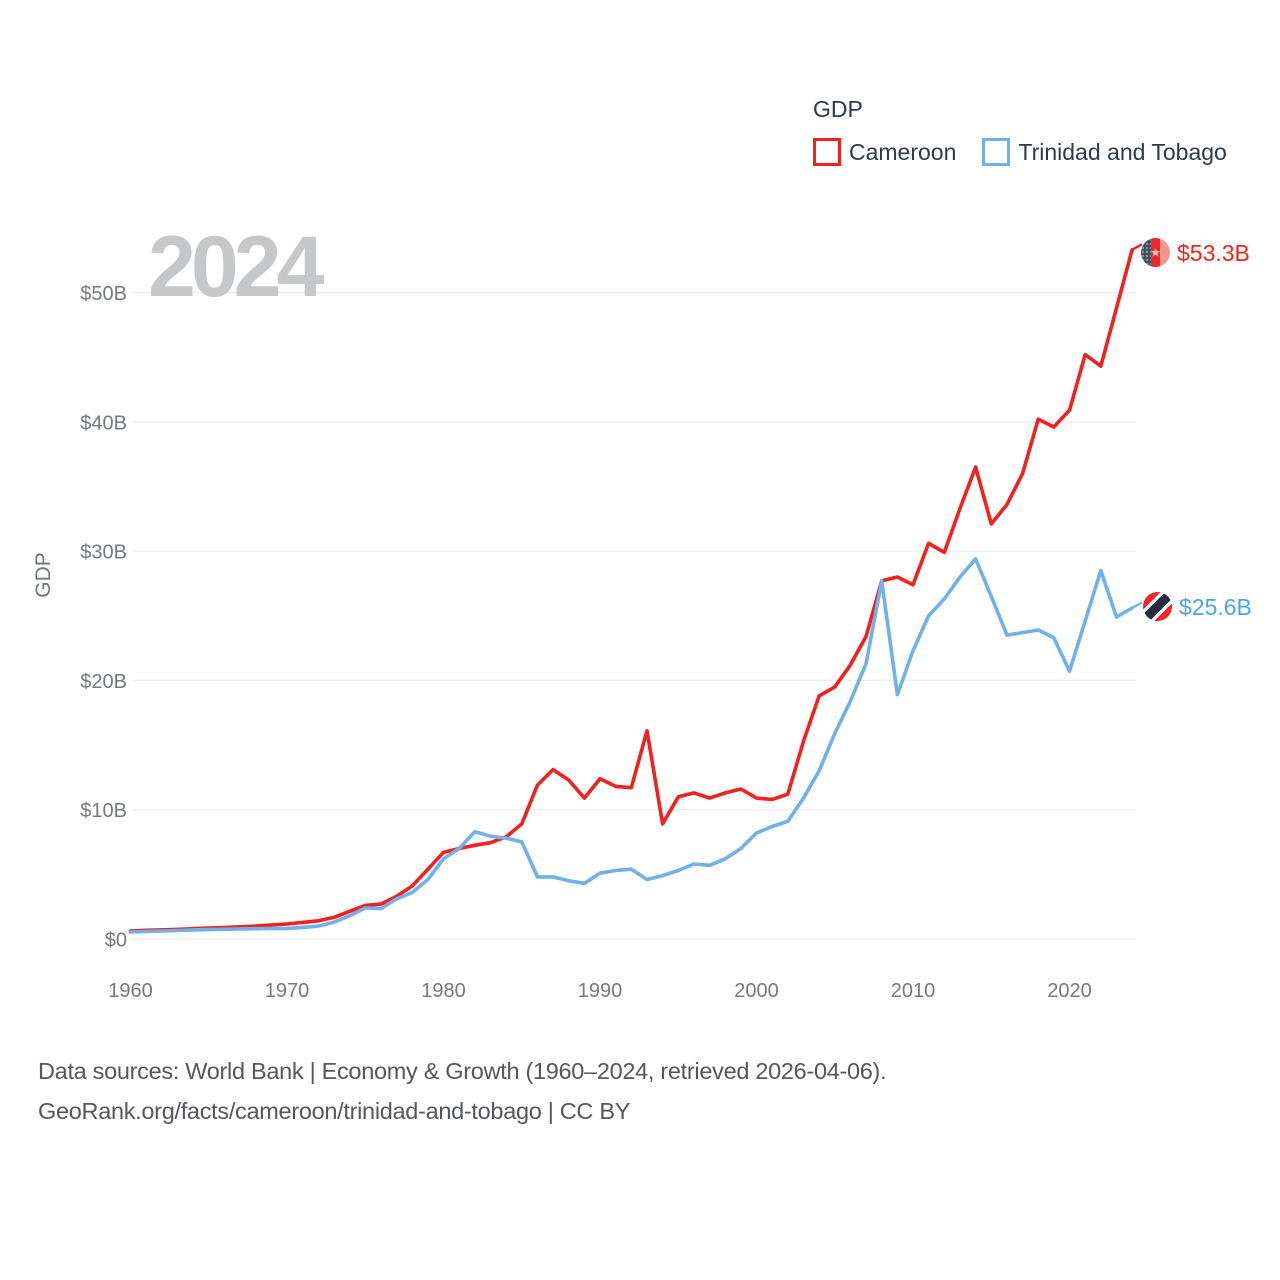 The height and width of the screenshot is (1280, 1280). What do you see at coordinates (827, 152) in the screenshot?
I see `cameroon-series-swatch` at bounding box center [827, 152].